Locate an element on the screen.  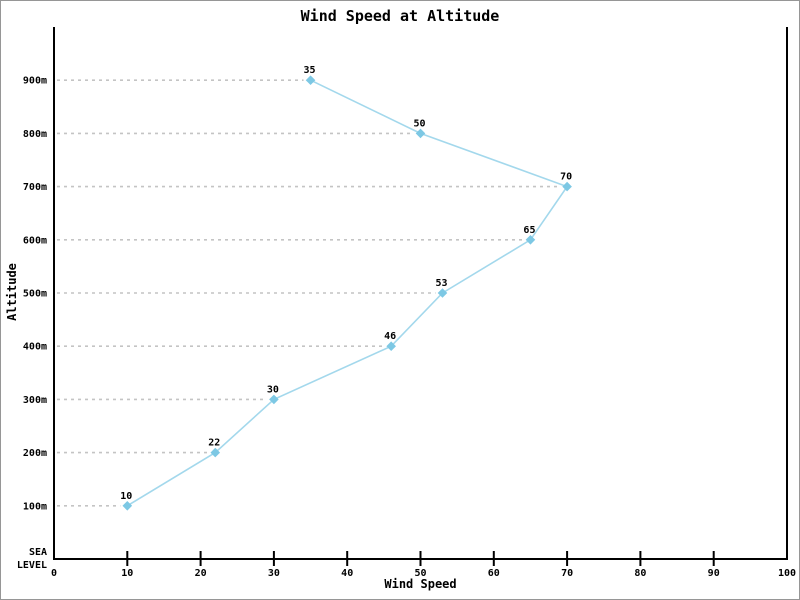
x-tick-label: 60 is located at coordinates (494, 573).